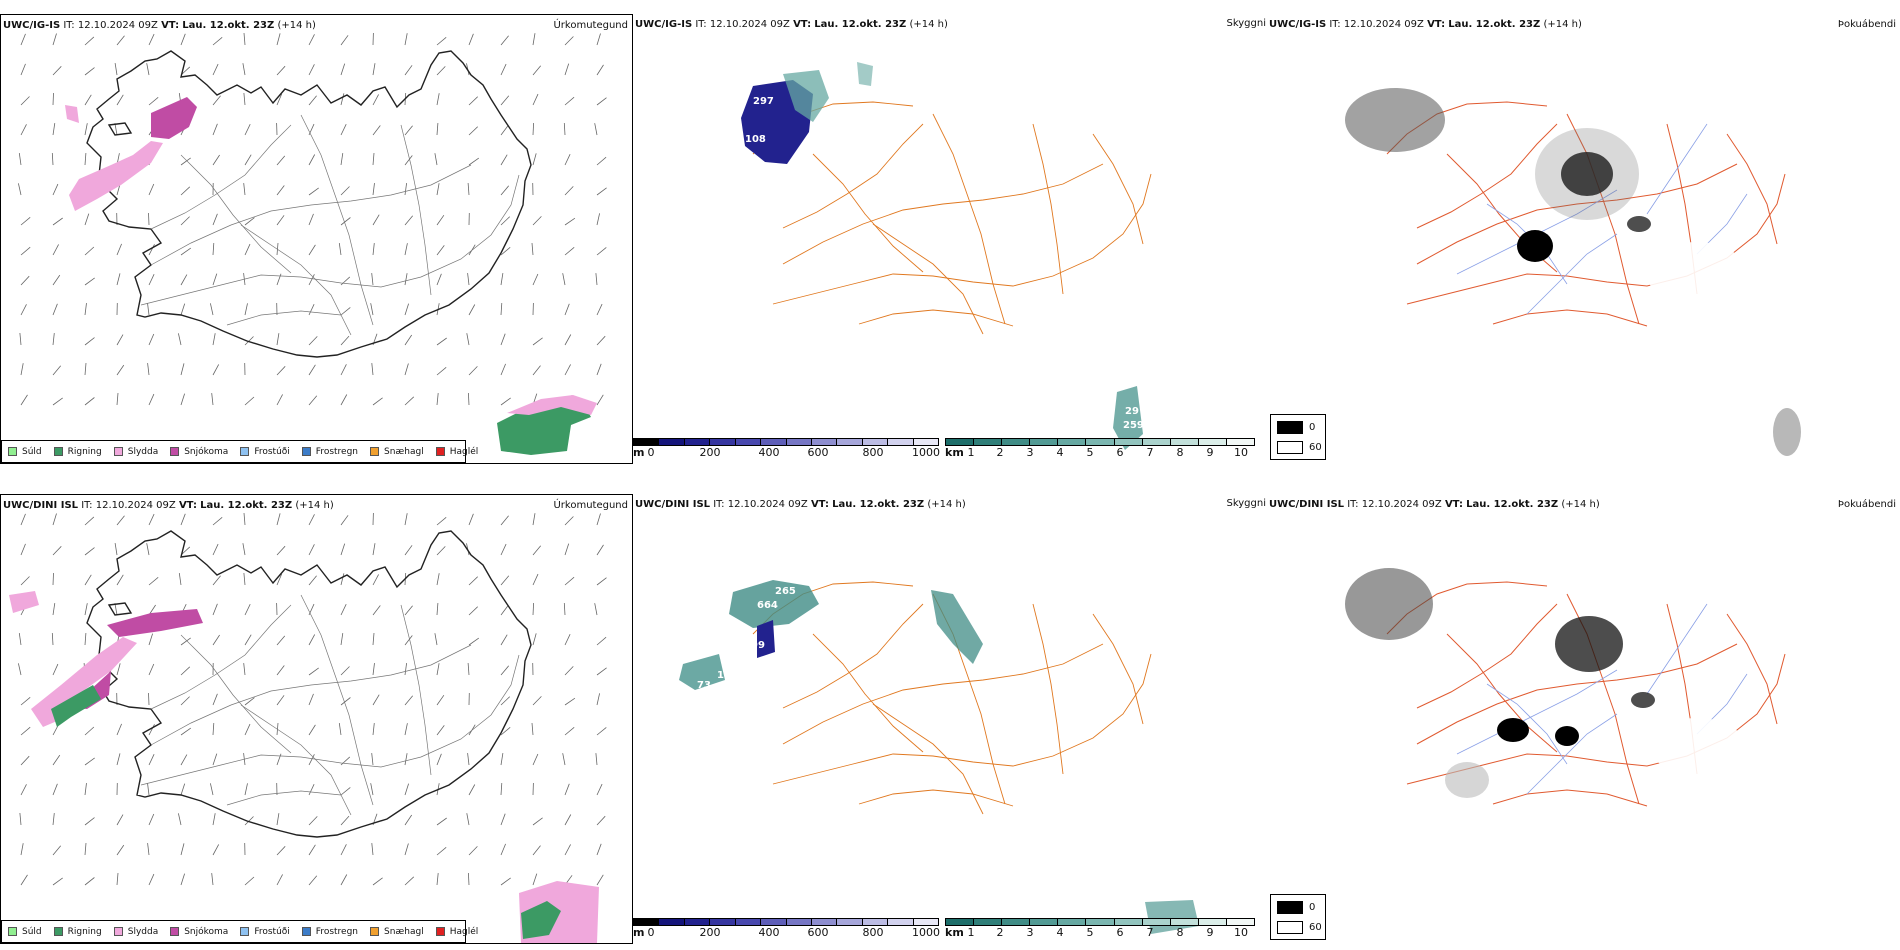 This screenshot has height=950, width=1900. Describe the element at coordinates (1290, 427) in the screenshot. I see `legend-swatch-black` at that location.